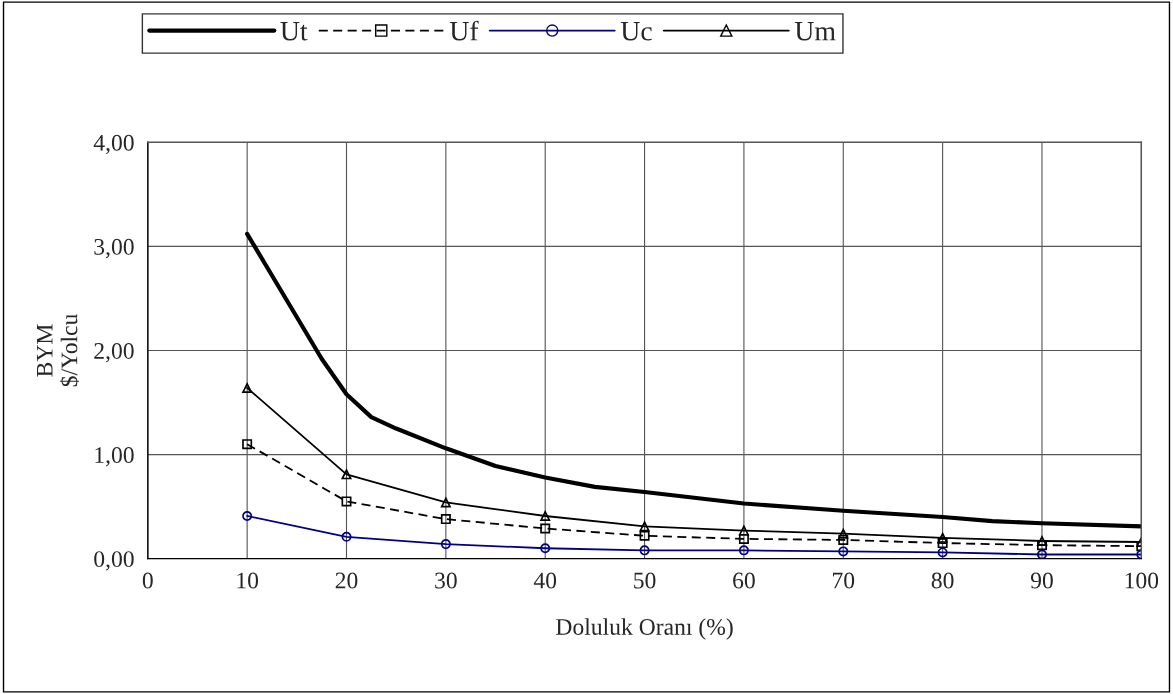  What do you see at coordinates (844, 580) in the screenshot?
I see `x-tick-label: 70` at bounding box center [844, 580].